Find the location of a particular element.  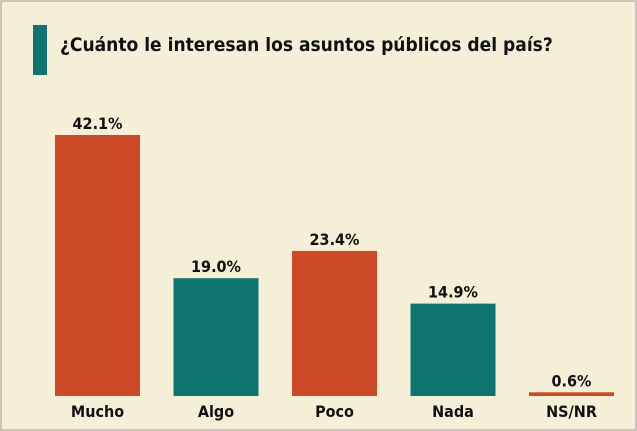

x-tick-label: Nada is located at coordinates (453, 411).